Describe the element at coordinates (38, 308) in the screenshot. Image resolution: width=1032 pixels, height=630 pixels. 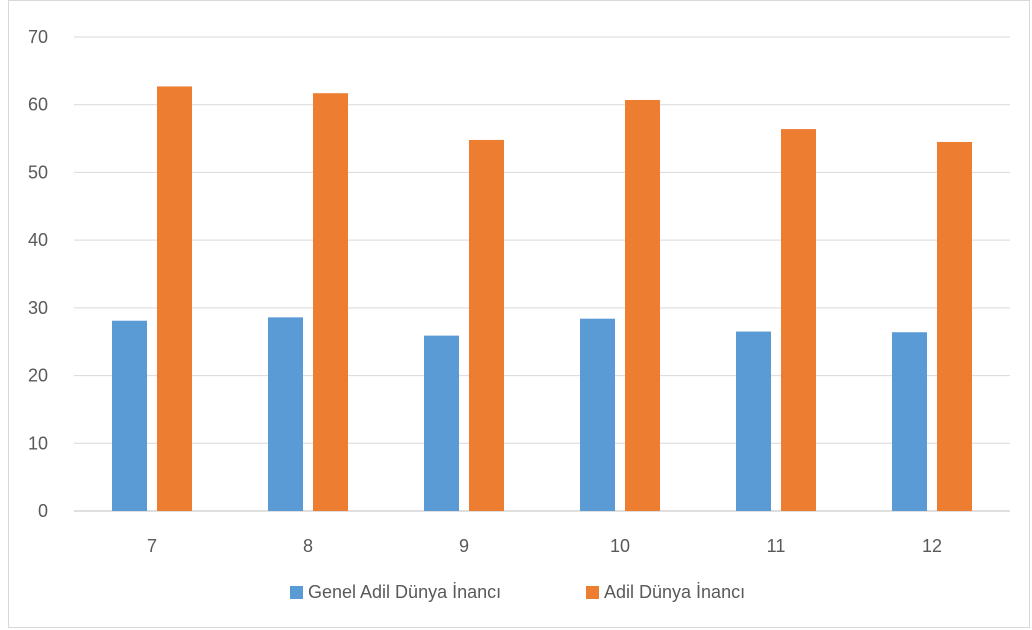
I see `y-tick-label: 30` at that location.